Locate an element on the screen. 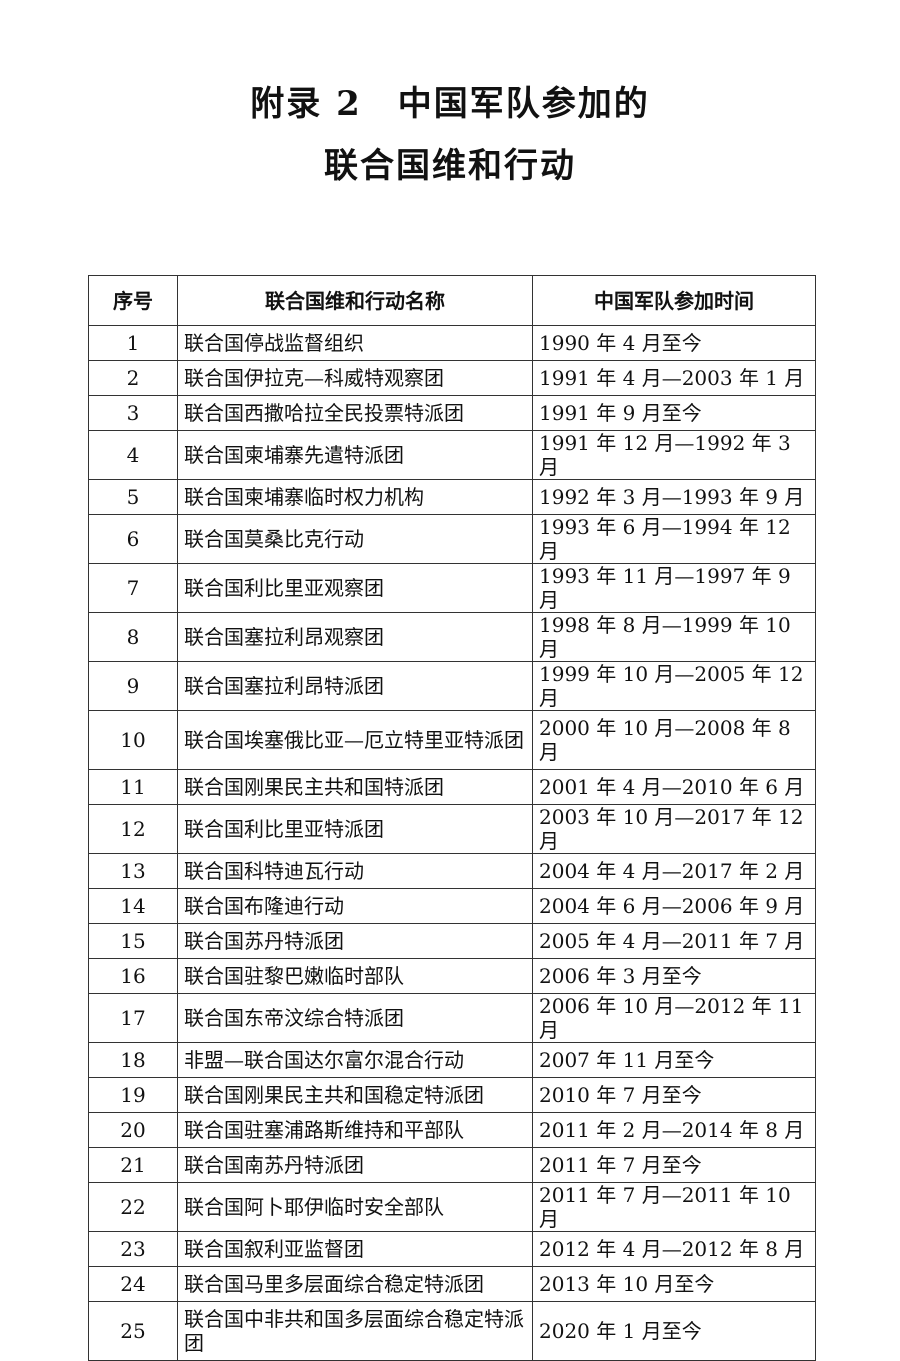 Image resolution: width=900 pixels, height=1361 pixels. table-row: 22 联合国阿卜耶伊临时安全部队 2011 年 7 月—2011 年 10 月 is located at coordinates (452, 1207).